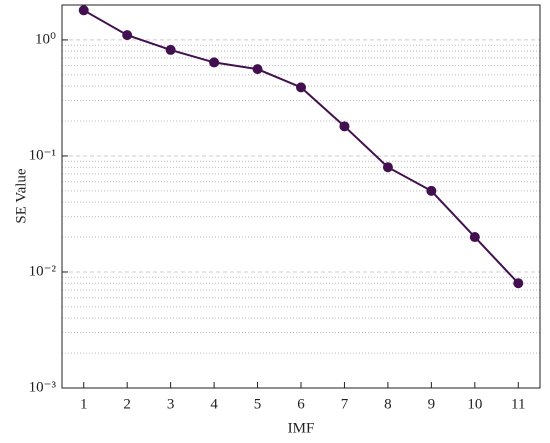  I want to click on y-tick-label: 10⁰, so click(45, 39).